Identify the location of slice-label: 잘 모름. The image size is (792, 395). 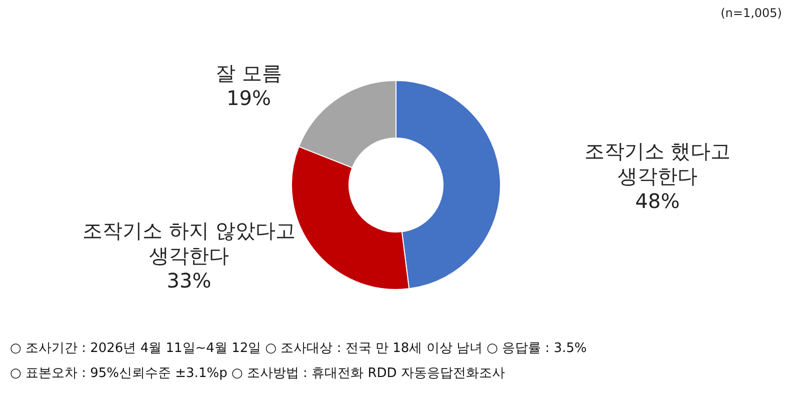
(249, 73).